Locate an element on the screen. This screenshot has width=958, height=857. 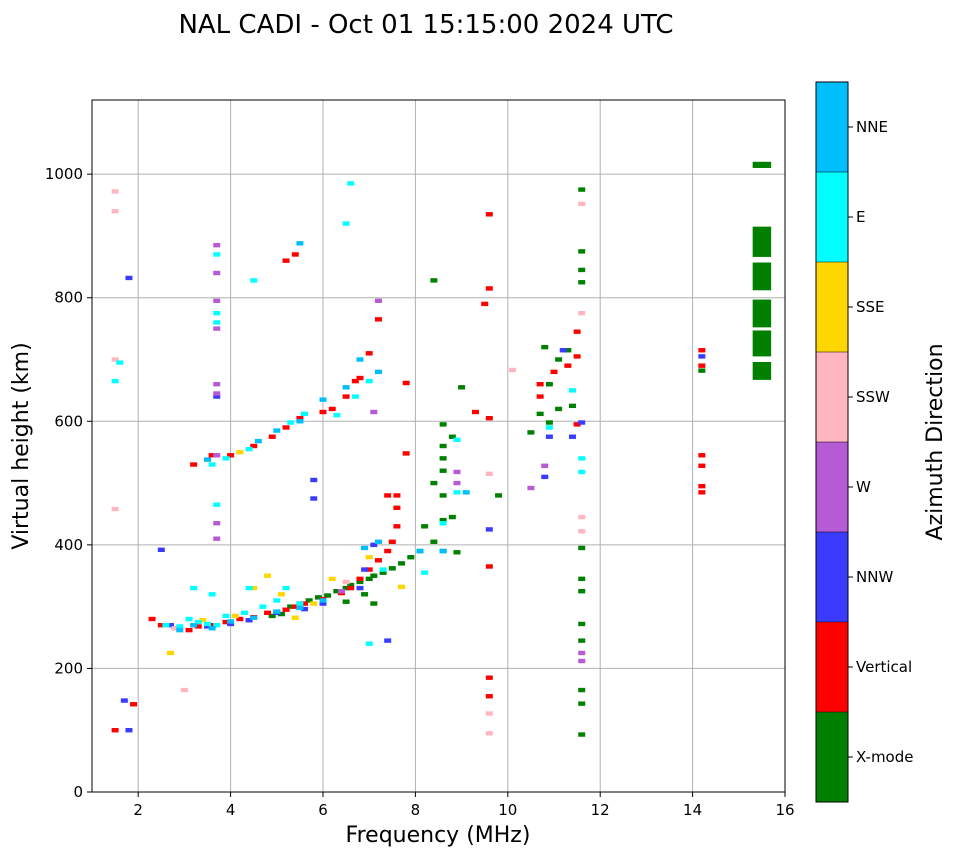
series-nne is located at coordinates (323, 437).